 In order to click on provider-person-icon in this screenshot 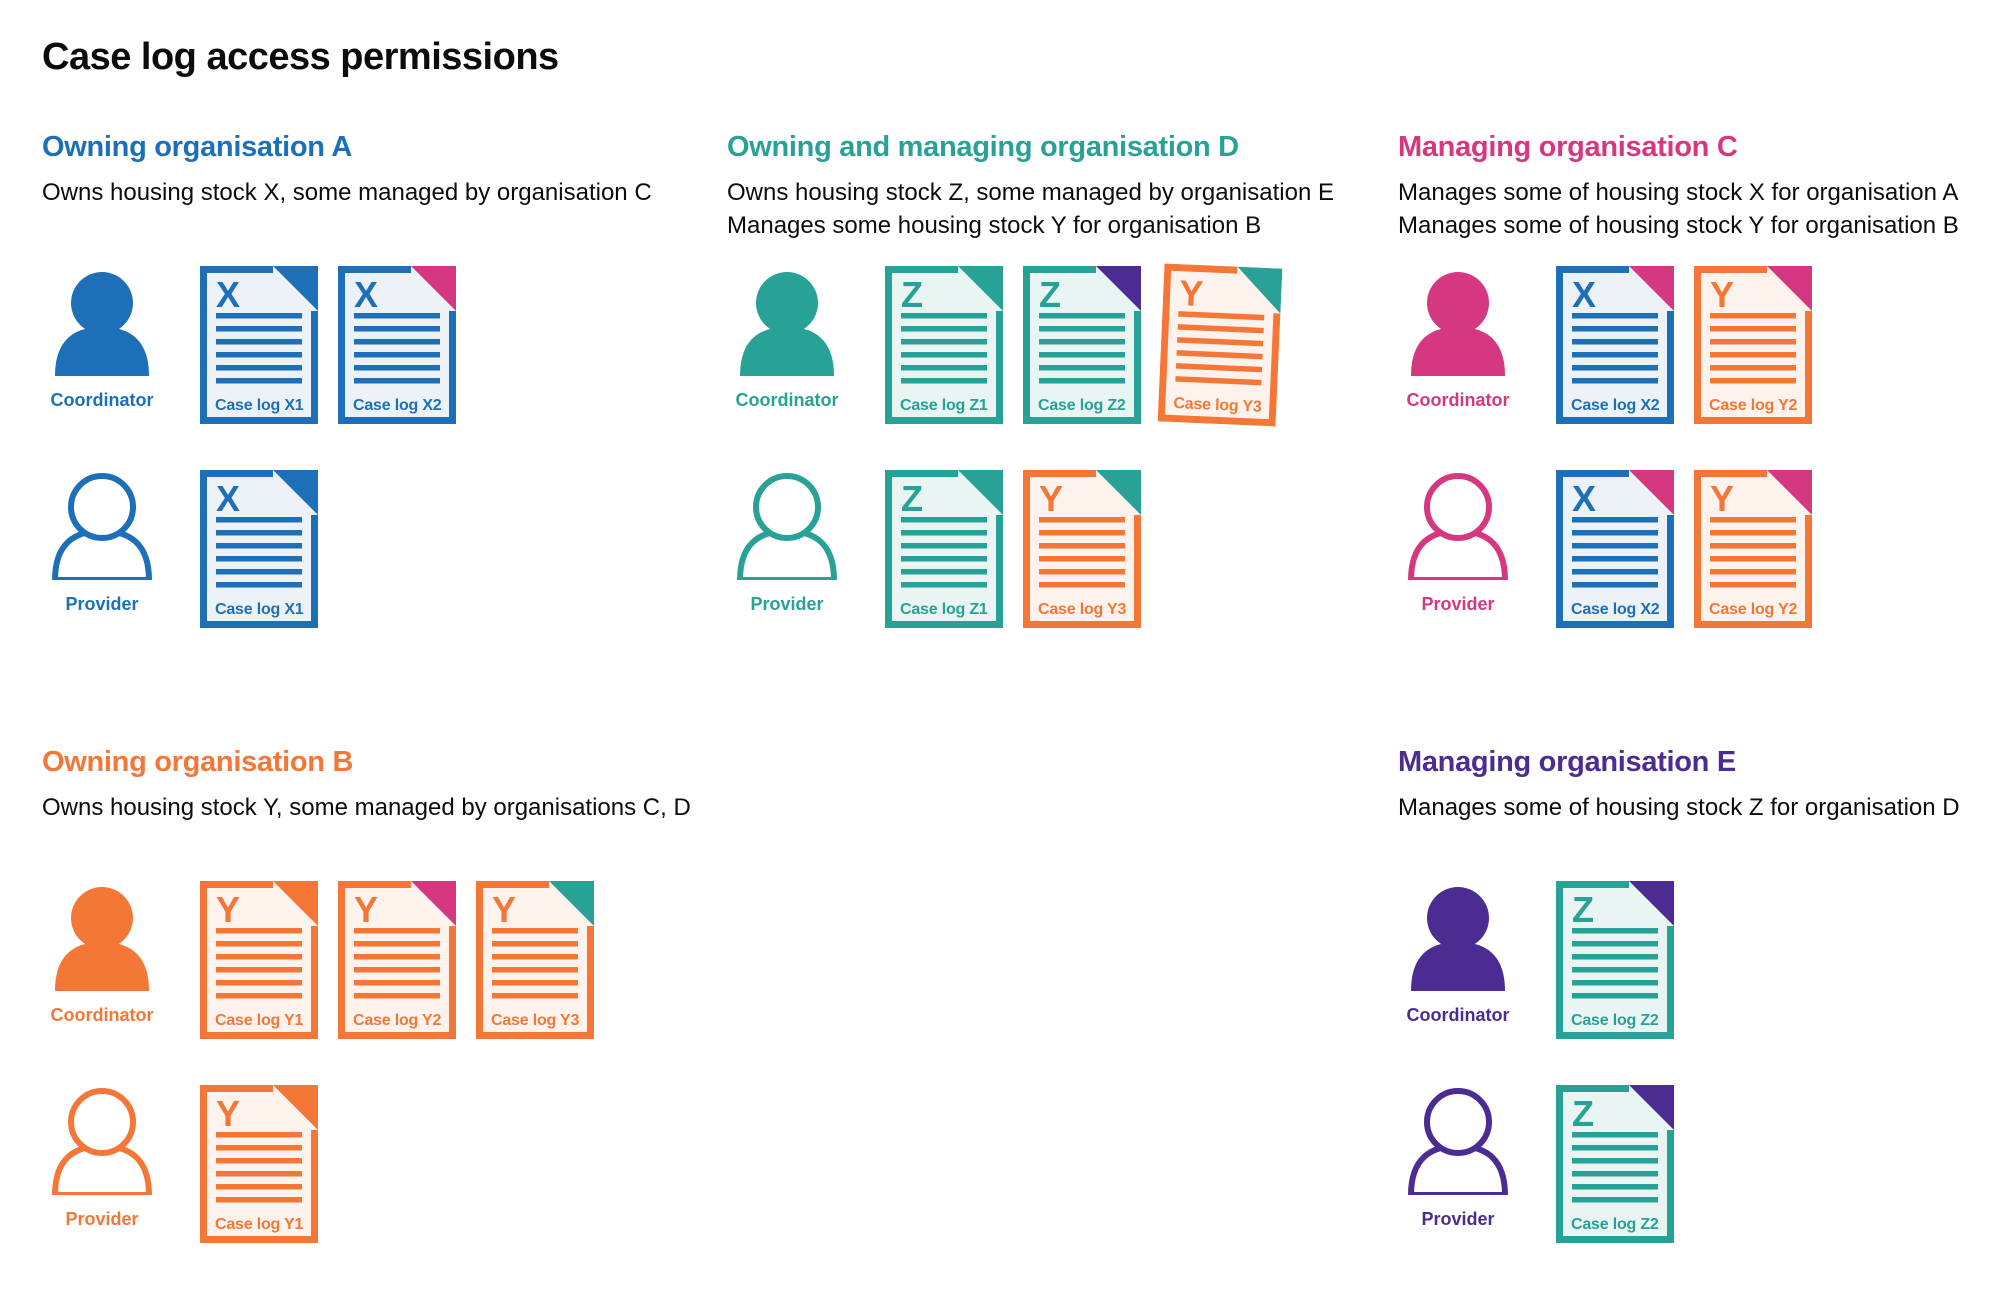, I will do `click(787, 526)`.